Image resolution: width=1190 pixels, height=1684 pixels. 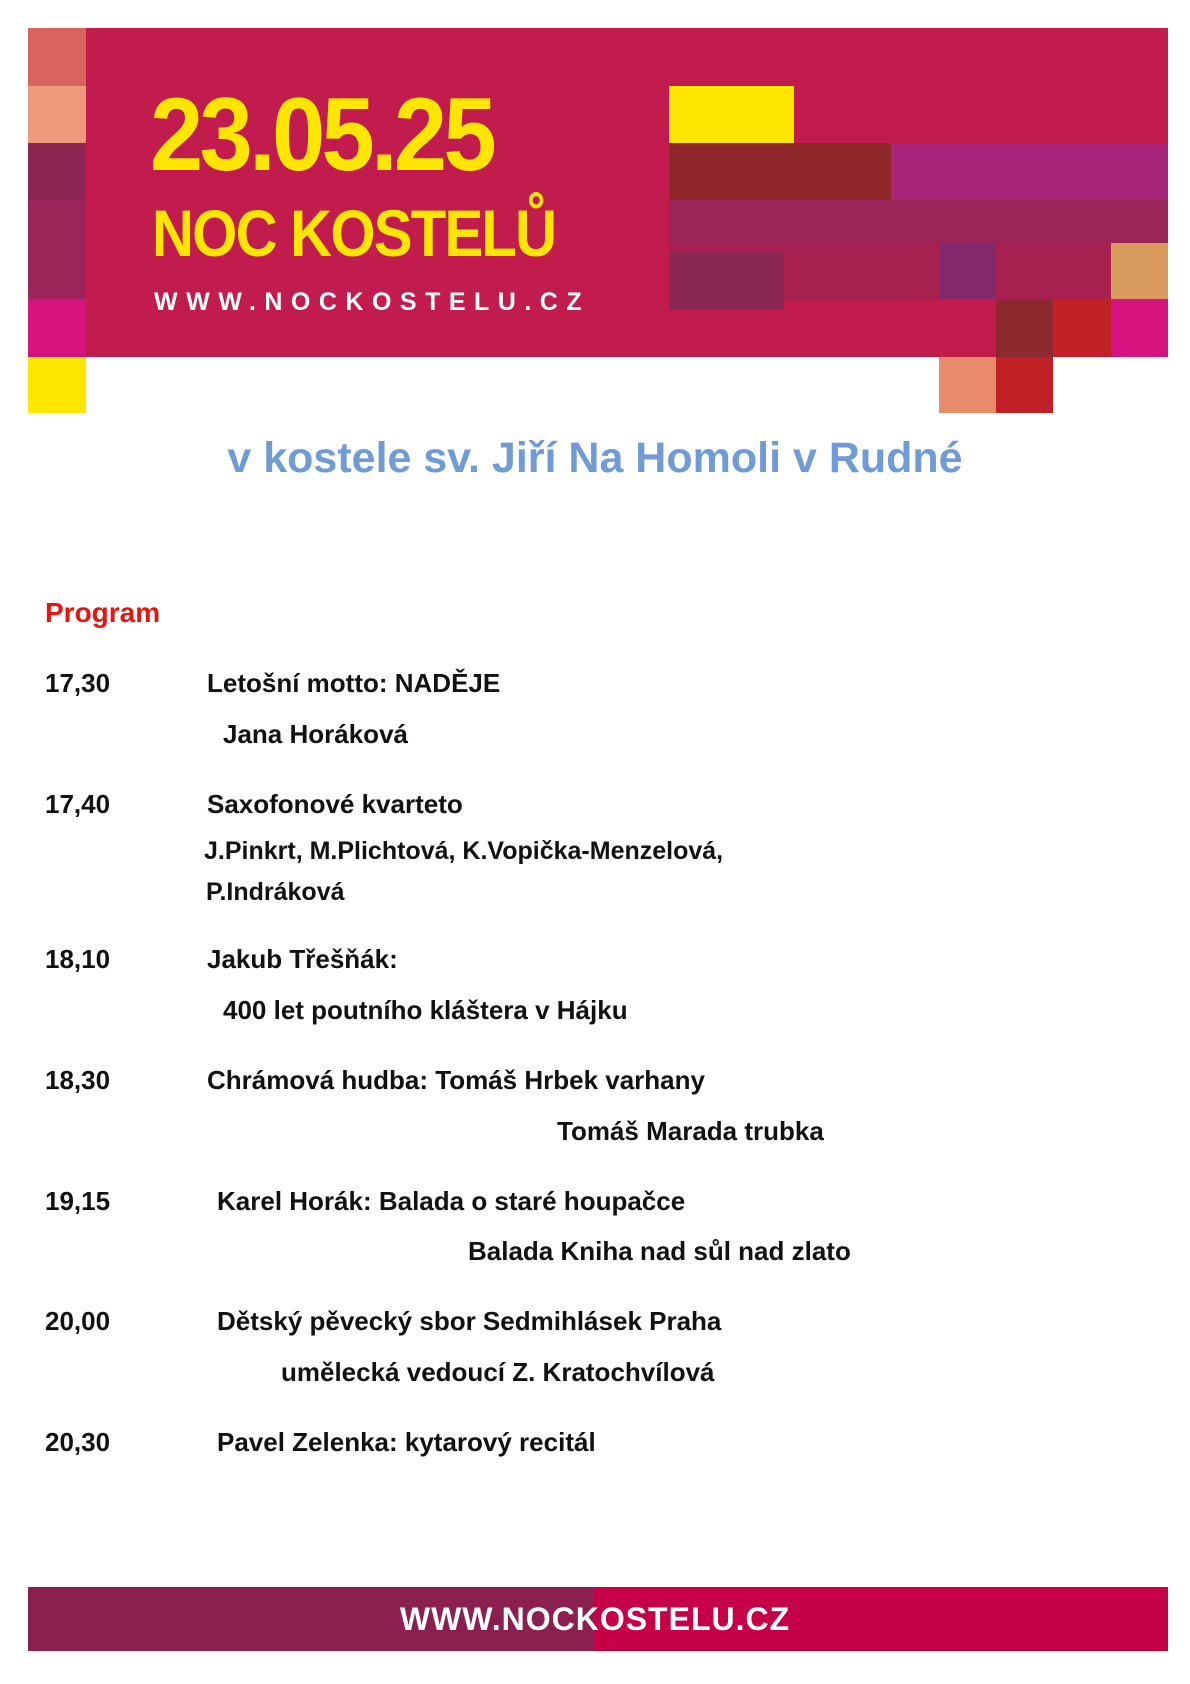 I want to click on program-time: 20,00, so click(x=78, y=1321).